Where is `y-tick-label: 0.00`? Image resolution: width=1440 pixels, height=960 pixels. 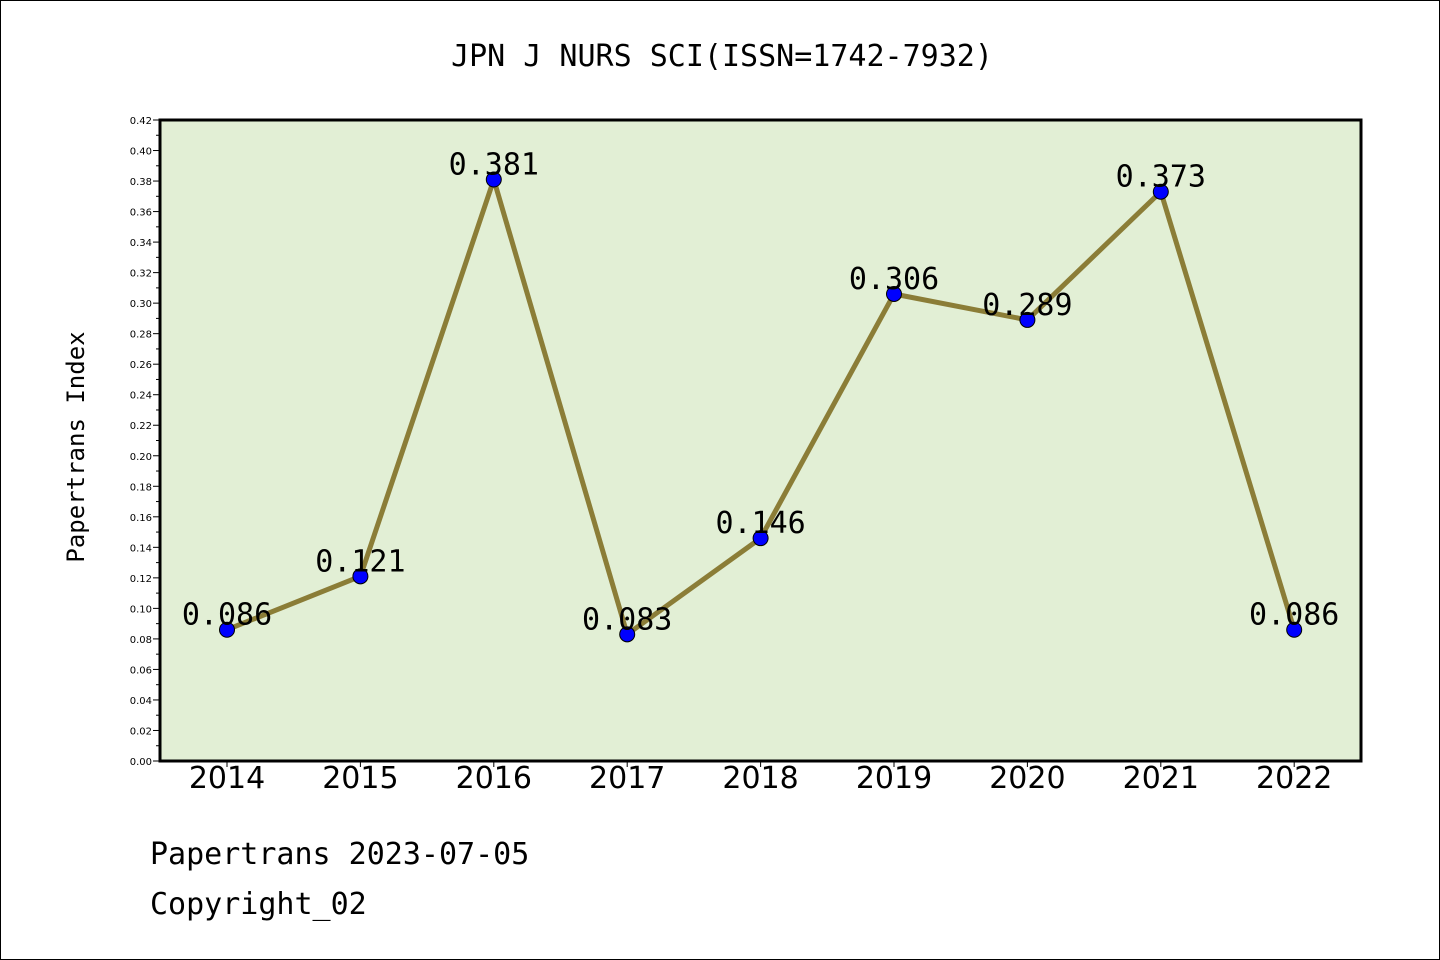
y-tick-label: 0.00 is located at coordinates (141, 762).